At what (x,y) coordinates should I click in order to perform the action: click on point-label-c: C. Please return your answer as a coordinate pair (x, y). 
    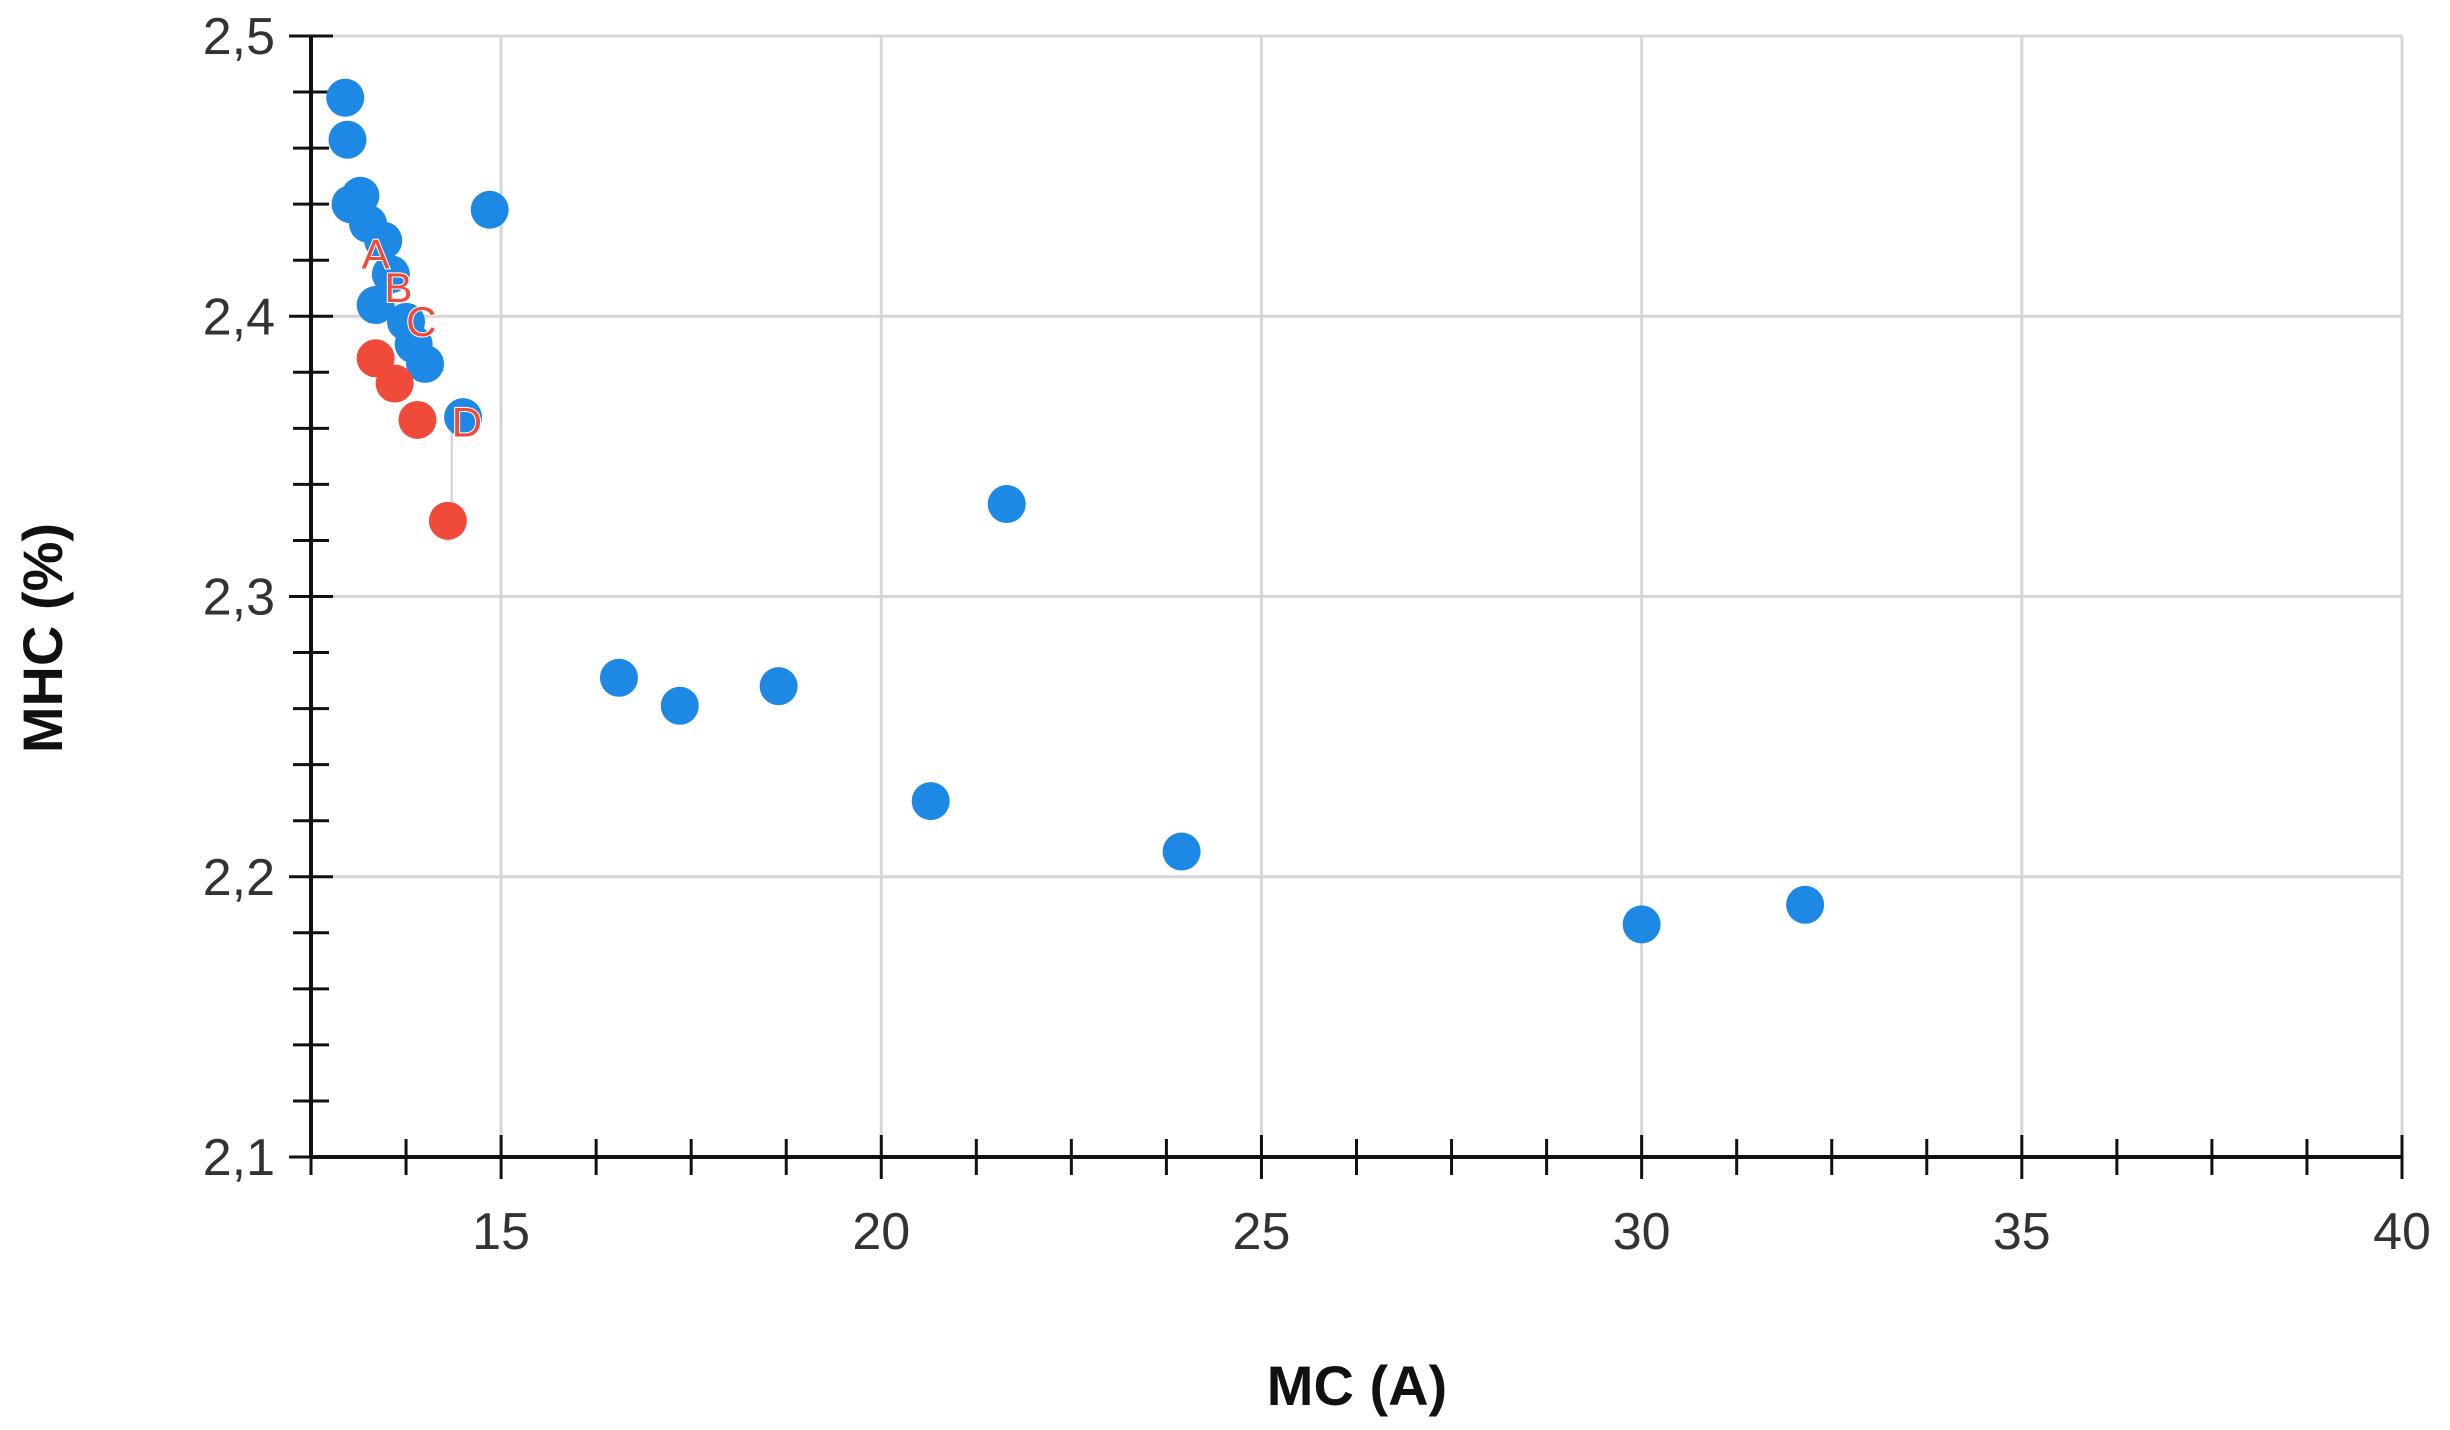
    Looking at the image, I should click on (421, 321).